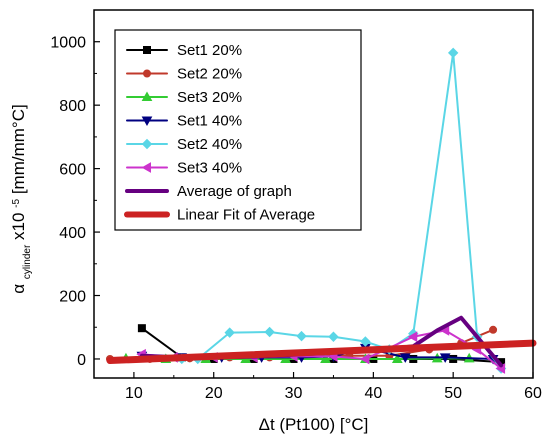  What do you see at coordinates (294, 393) in the screenshot?
I see `x-tick-label: 30` at bounding box center [294, 393].